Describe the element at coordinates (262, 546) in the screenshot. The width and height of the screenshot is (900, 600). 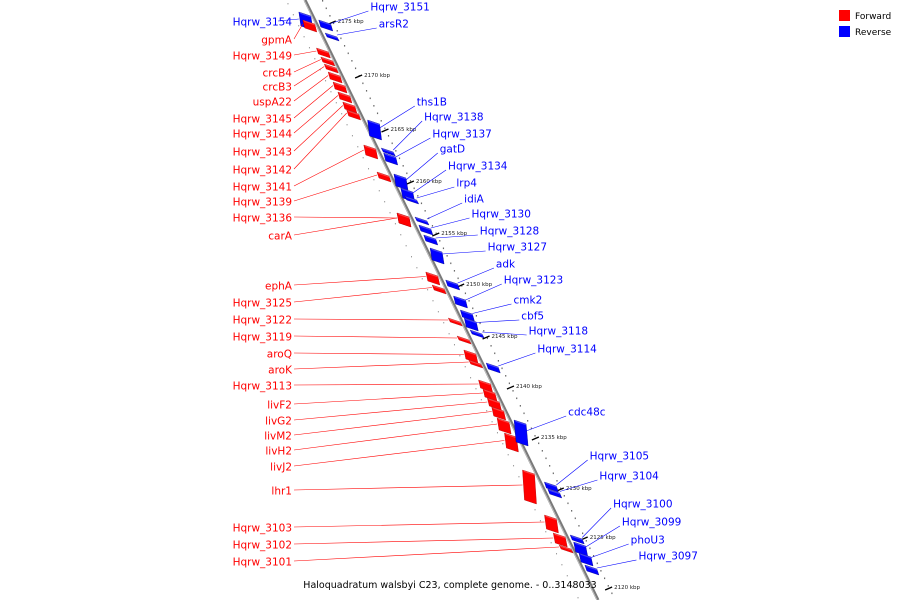
I see `forward-gene-label: Hqrw_3102` at that location.